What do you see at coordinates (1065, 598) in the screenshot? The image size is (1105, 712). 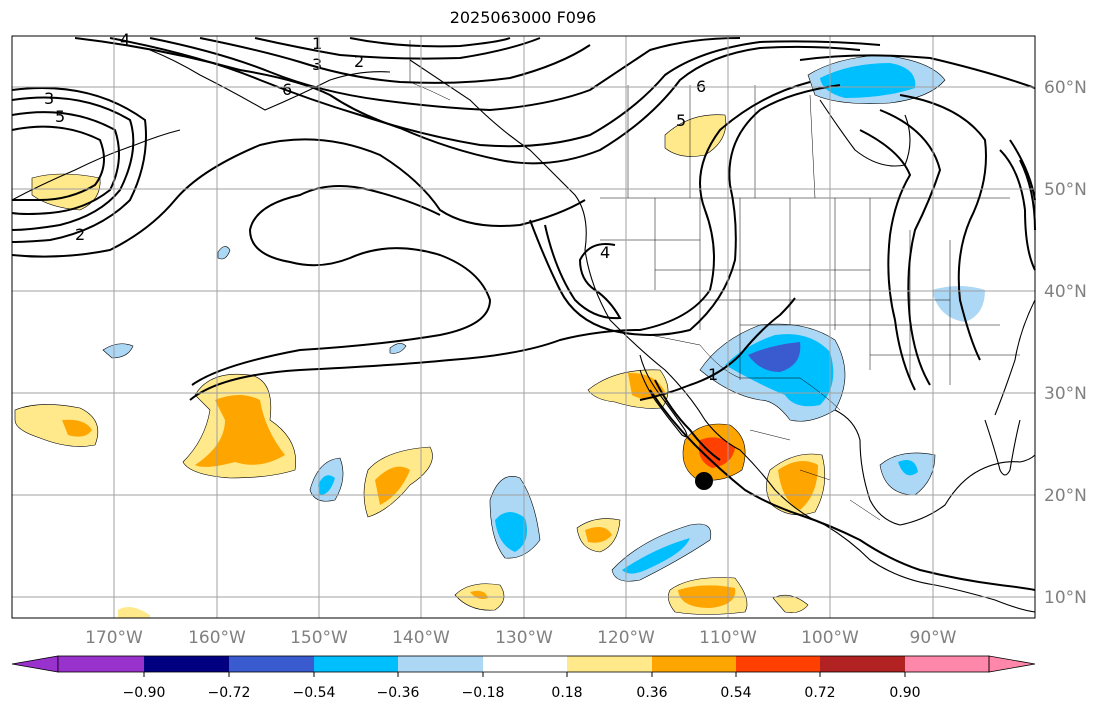 I see `lat-tick-label: 10°N` at bounding box center [1065, 598].